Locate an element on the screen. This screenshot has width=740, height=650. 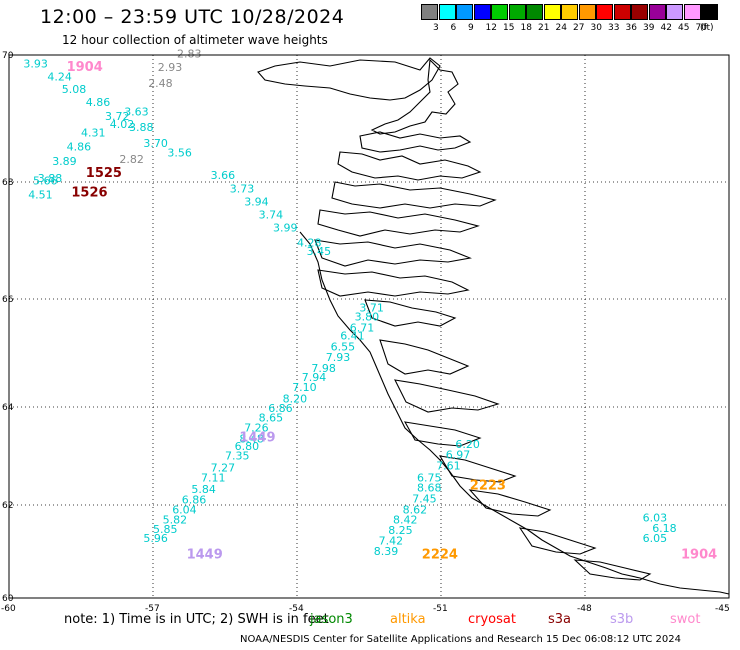
x-tick-label: -45 is located at coordinates (722, 609).